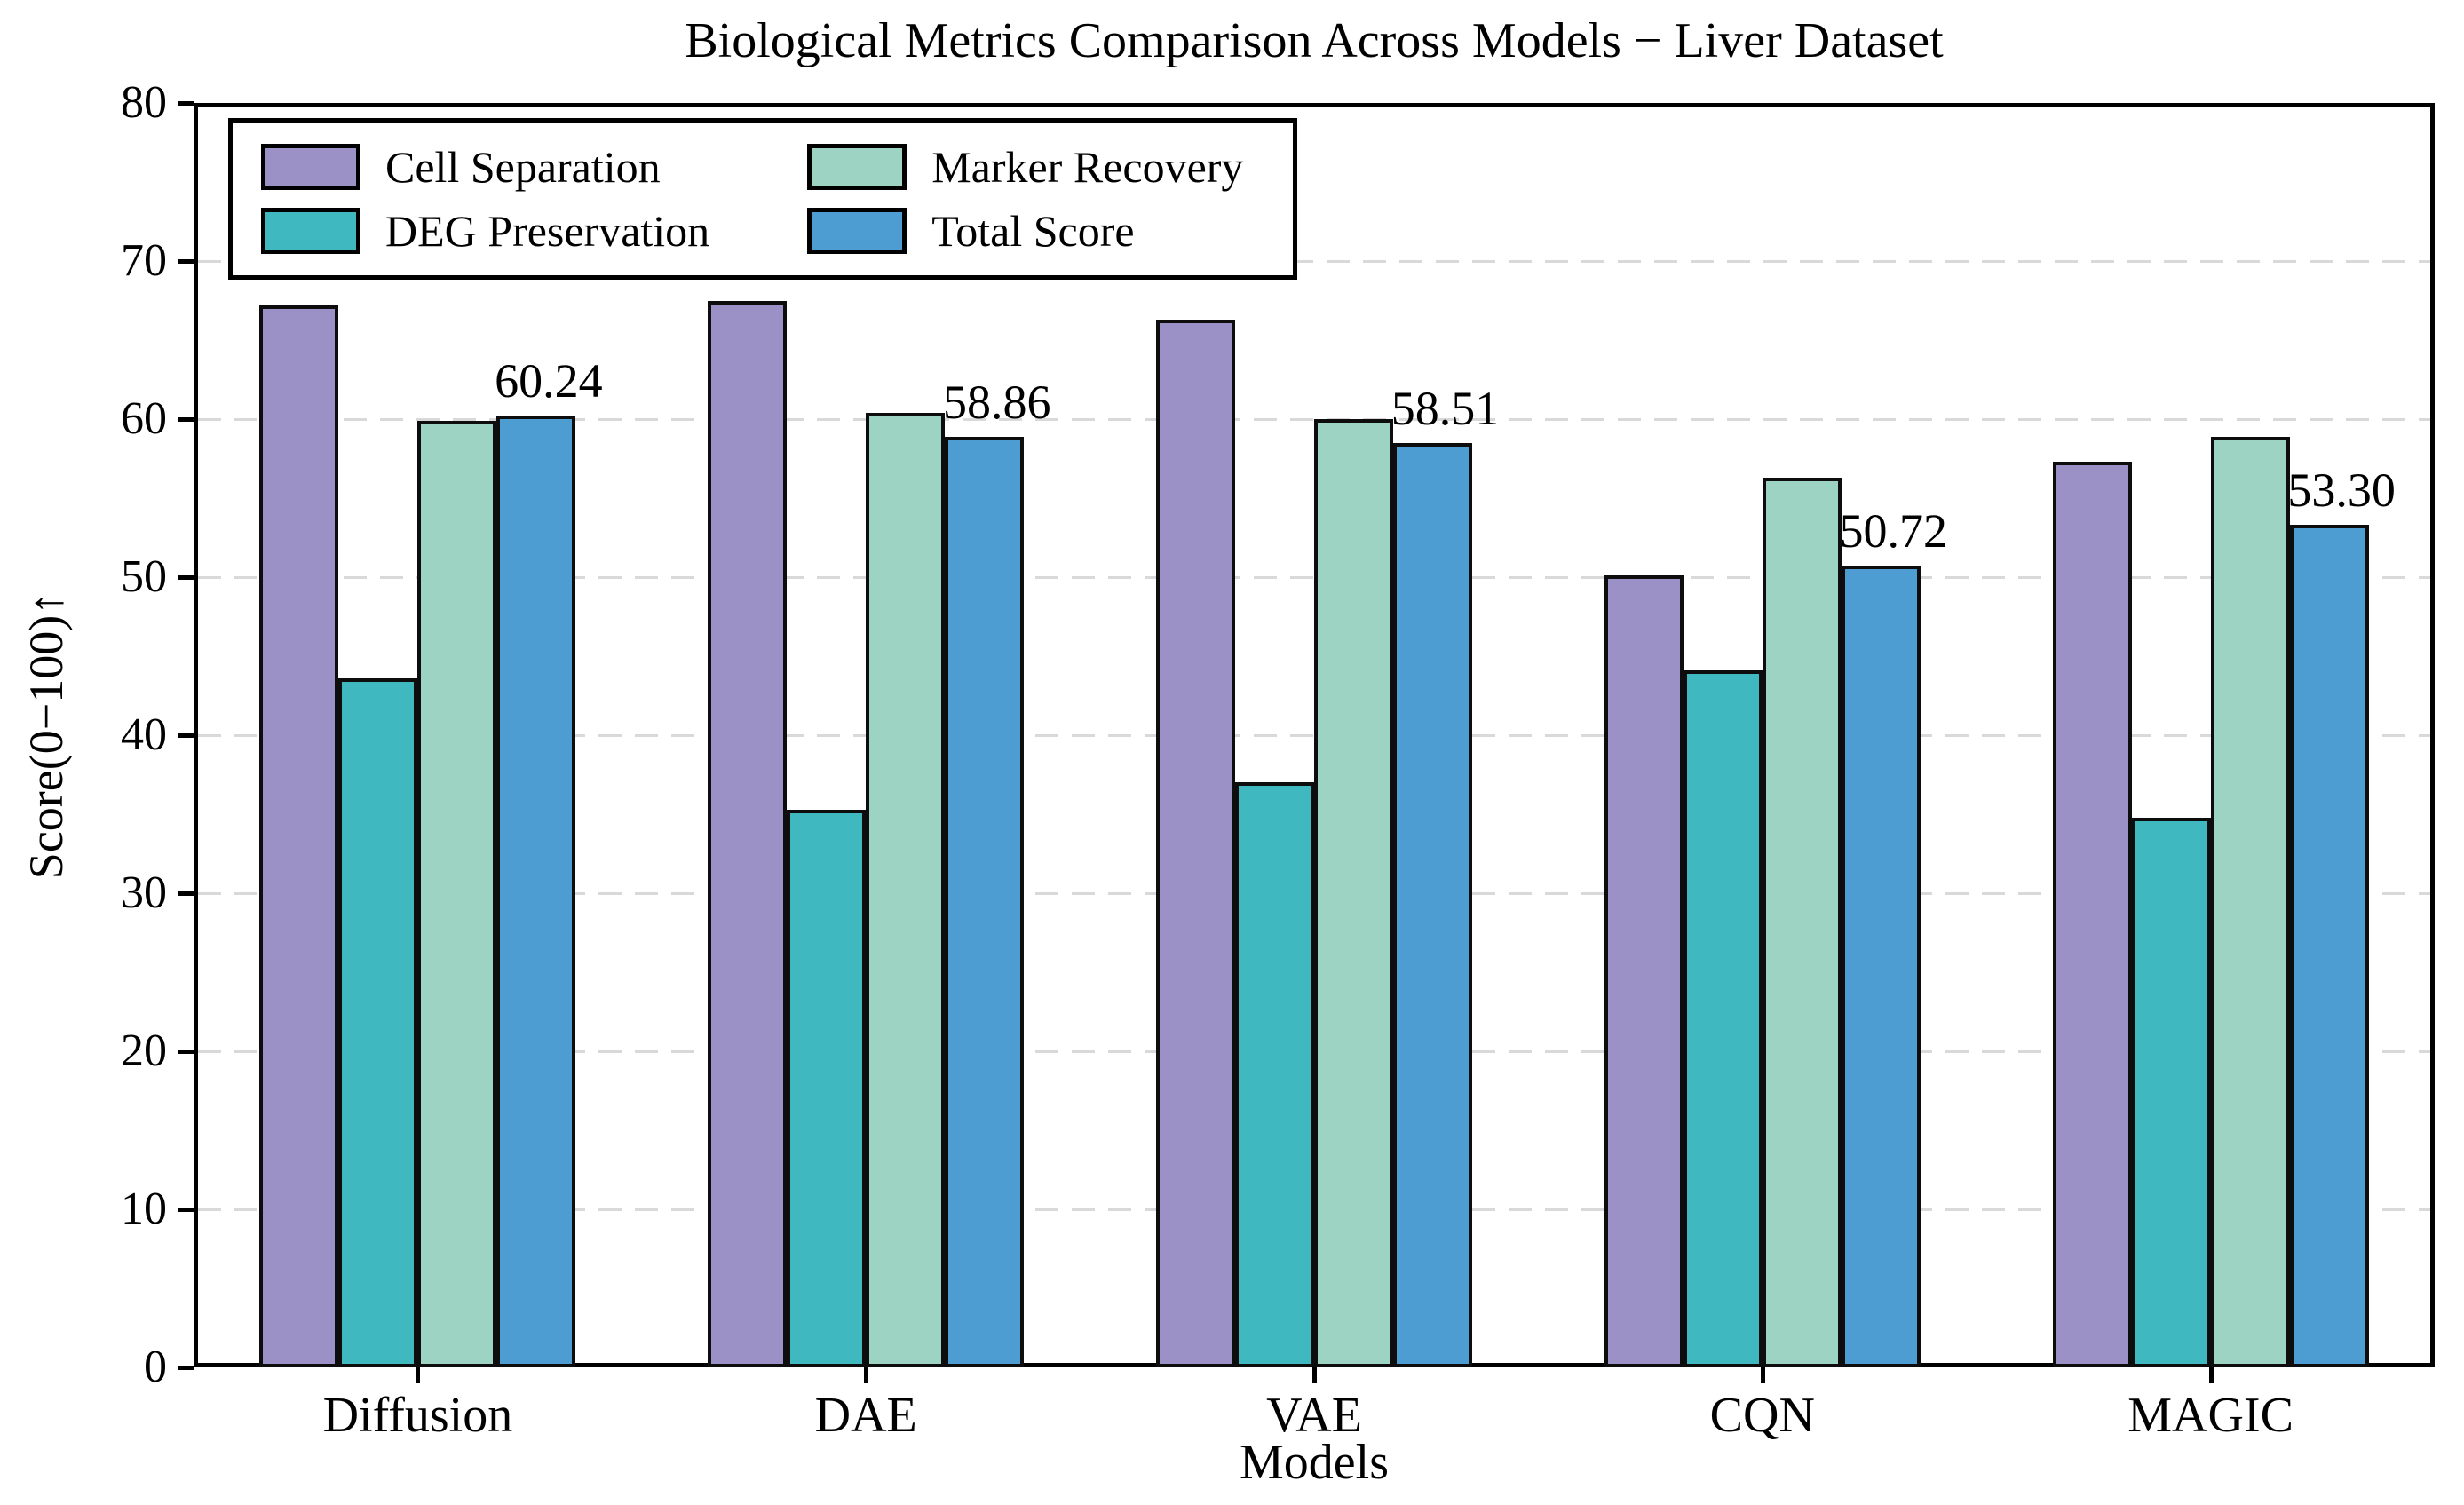 This screenshot has height=1505, width=2464. What do you see at coordinates (1762, 1415) in the screenshot?
I see `x-tick-label-cqn: CQN` at bounding box center [1762, 1415].